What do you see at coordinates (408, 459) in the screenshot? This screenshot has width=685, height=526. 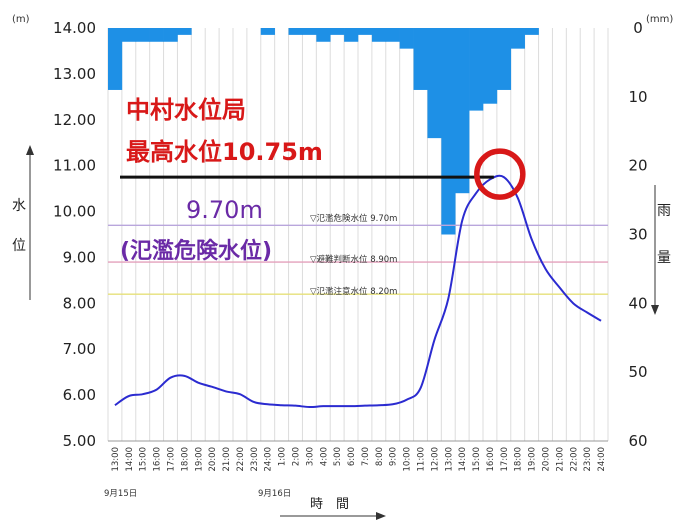 I see `x-tick-label: 10:00` at bounding box center [408, 459].